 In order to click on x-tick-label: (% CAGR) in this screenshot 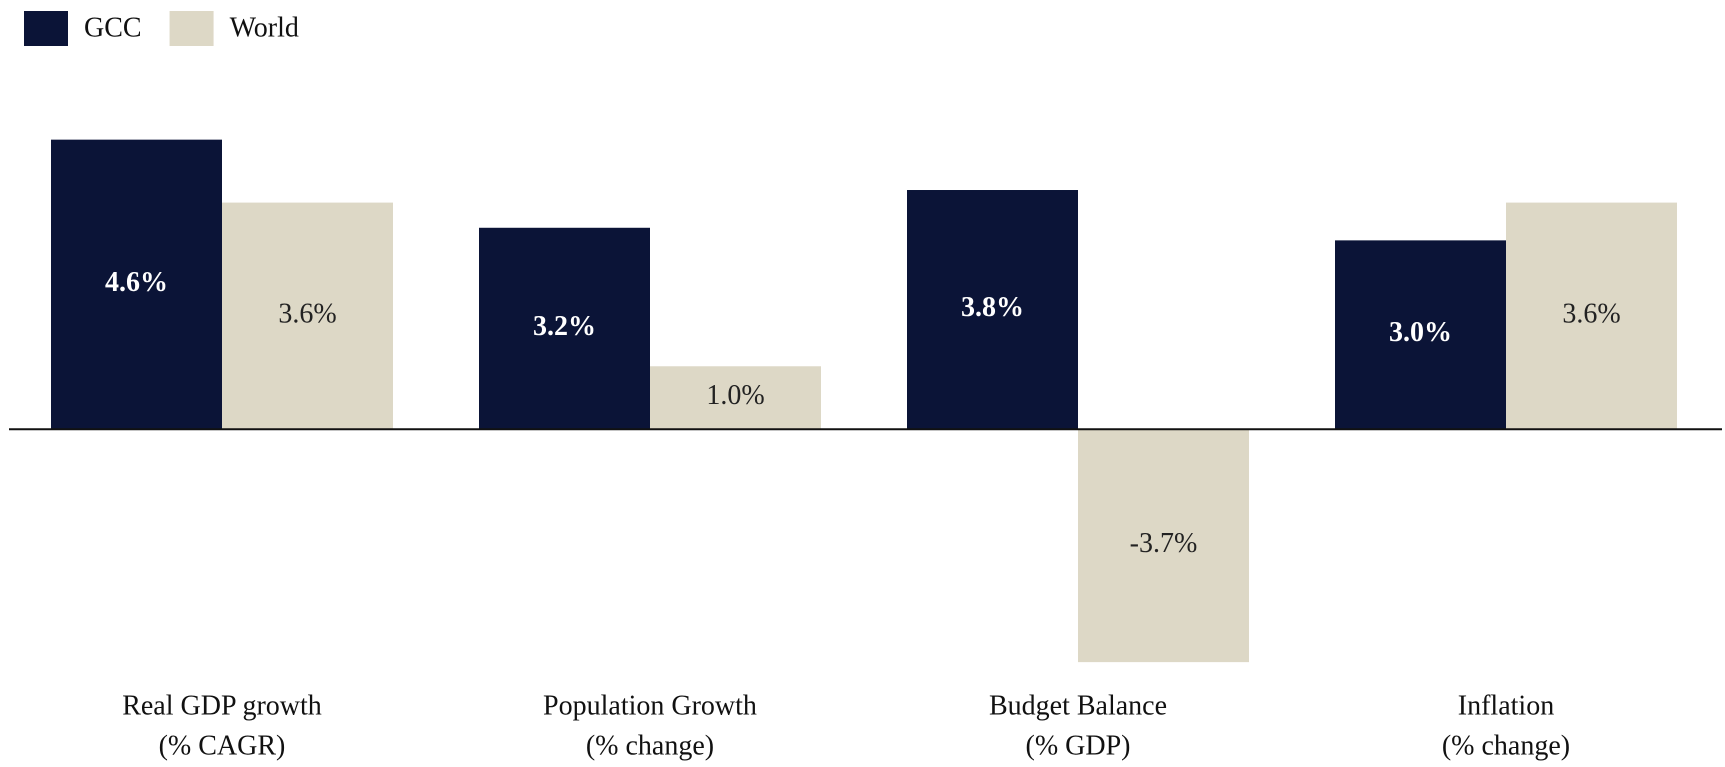, I will do `click(222, 745)`.